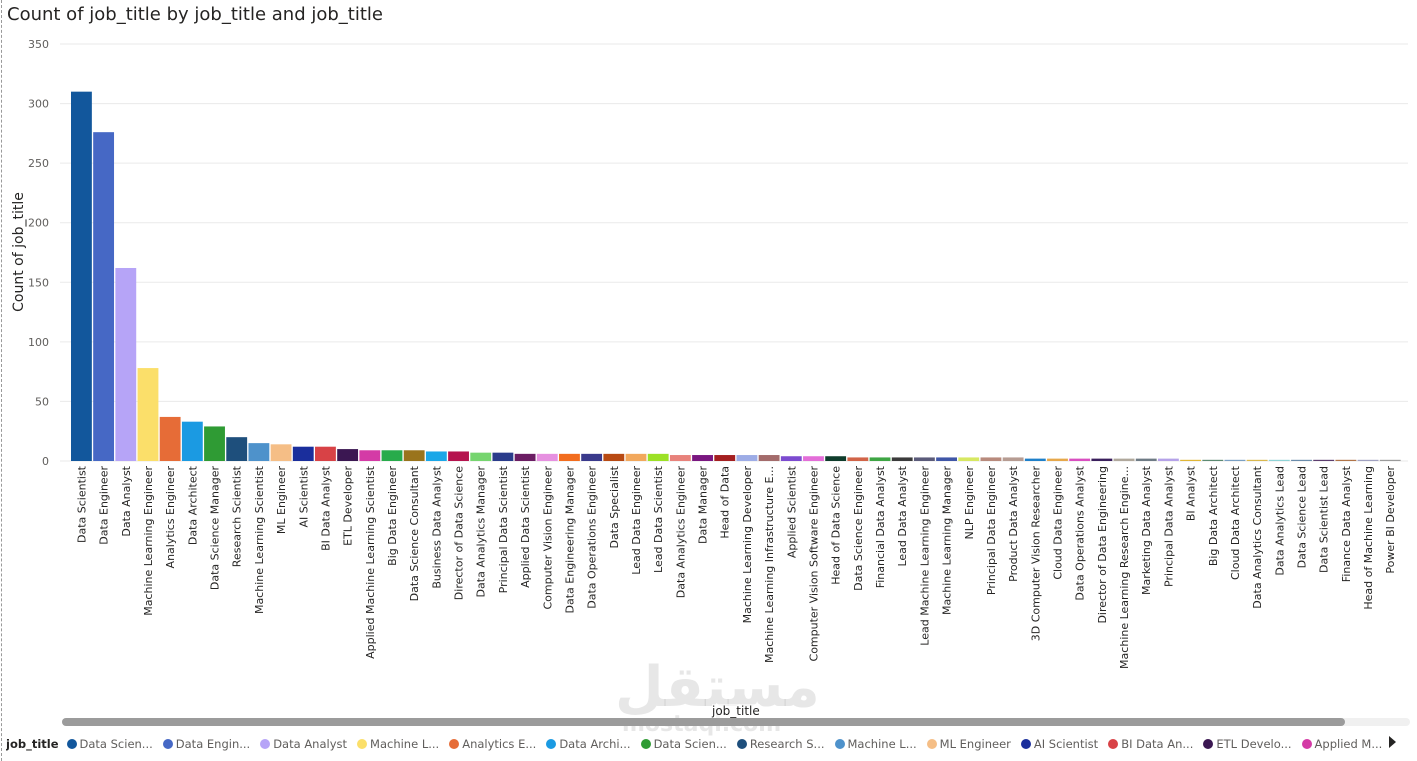  Describe the element at coordinates (1124, 459) in the screenshot. I see `bar-machine-learning-research-engine` at that location.